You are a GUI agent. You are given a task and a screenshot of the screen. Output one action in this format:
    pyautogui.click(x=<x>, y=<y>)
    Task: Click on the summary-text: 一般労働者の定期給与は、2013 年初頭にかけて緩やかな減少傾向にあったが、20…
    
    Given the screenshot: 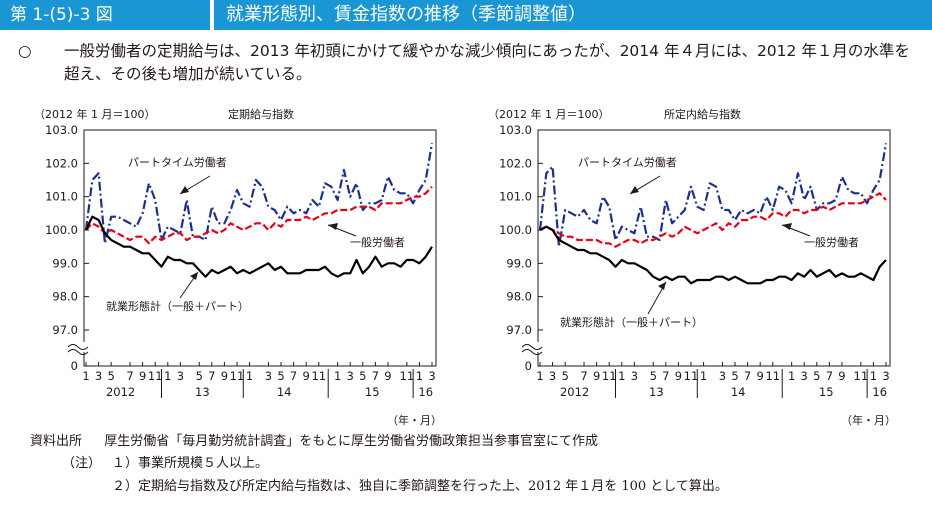 What is the action you would take?
    pyautogui.click(x=487, y=62)
    